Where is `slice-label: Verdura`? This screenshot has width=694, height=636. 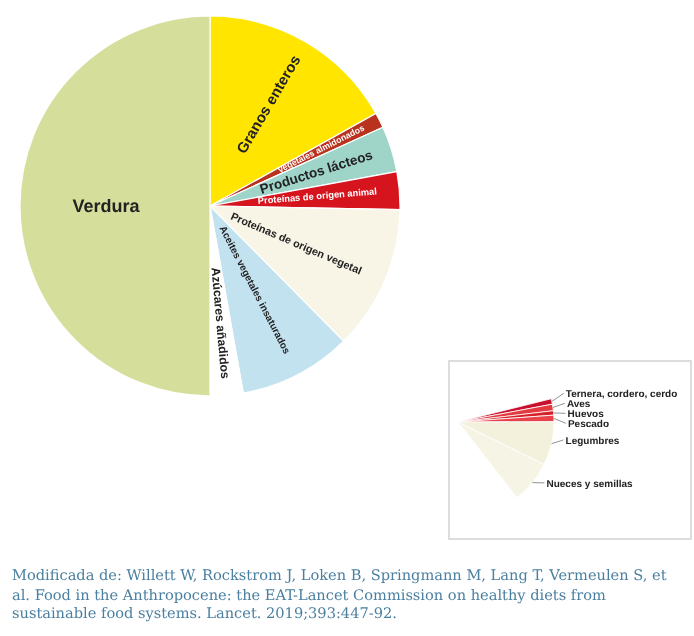
slice-label: Verdura is located at coordinates (107, 206).